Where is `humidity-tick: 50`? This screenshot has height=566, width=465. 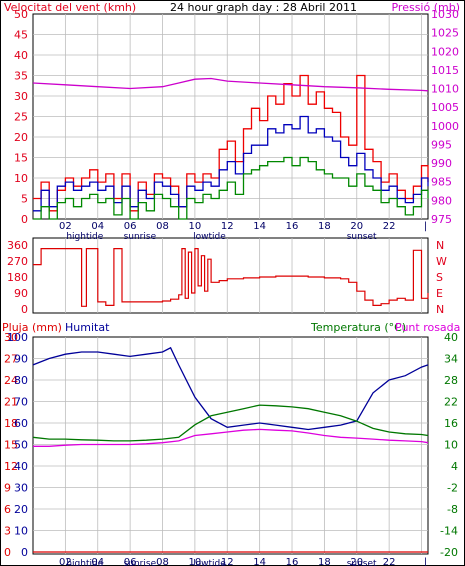 humidity-tick: 50 is located at coordinates (21, 445).